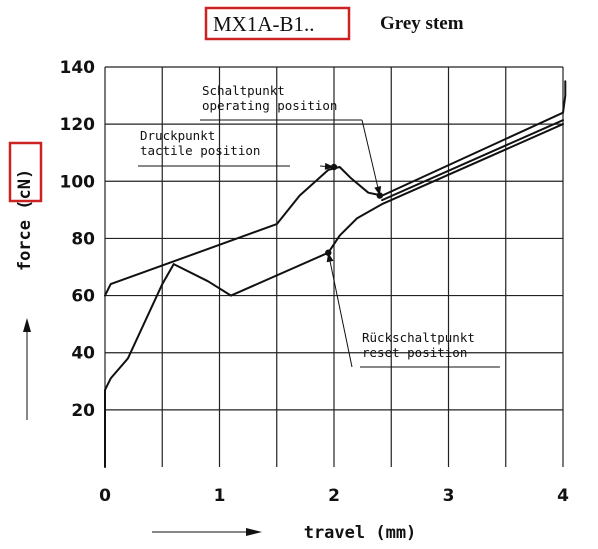  Describe the element at coordinates (220, 496) in the screenshot. I see `x-tick-label: 1` at that location.